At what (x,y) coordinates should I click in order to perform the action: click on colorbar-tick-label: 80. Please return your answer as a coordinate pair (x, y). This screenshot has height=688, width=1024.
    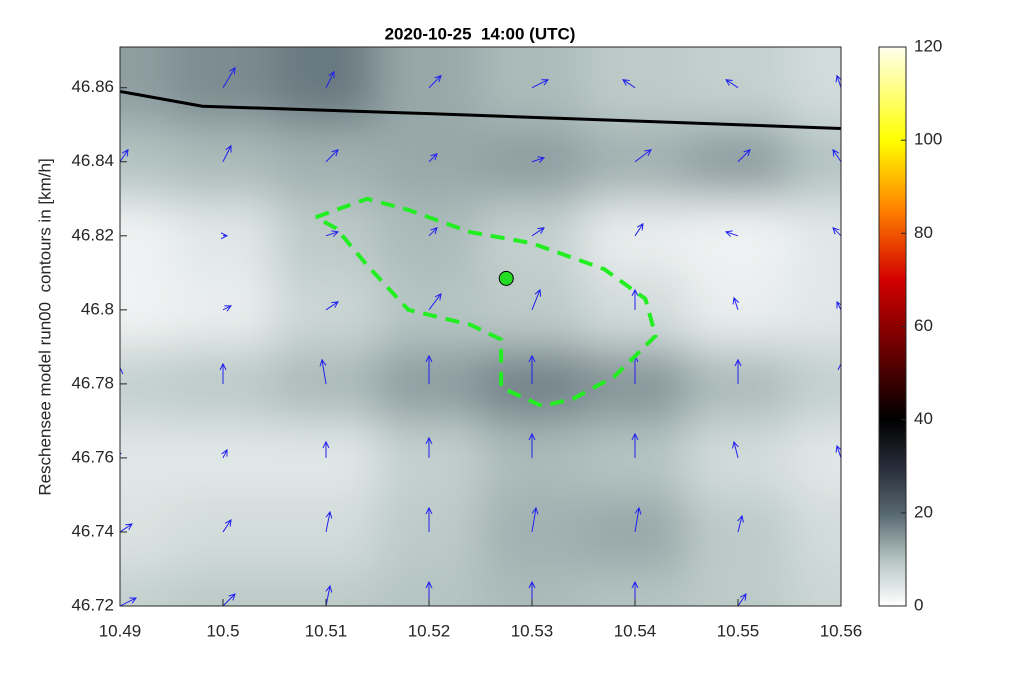
    Looking at the image, I should click on (923, 232).